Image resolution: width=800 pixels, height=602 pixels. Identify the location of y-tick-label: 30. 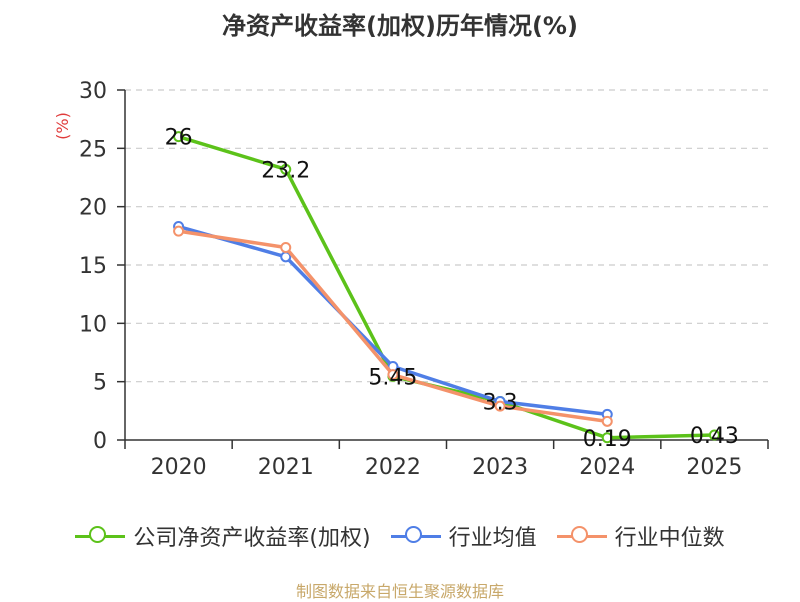
(93, 91).